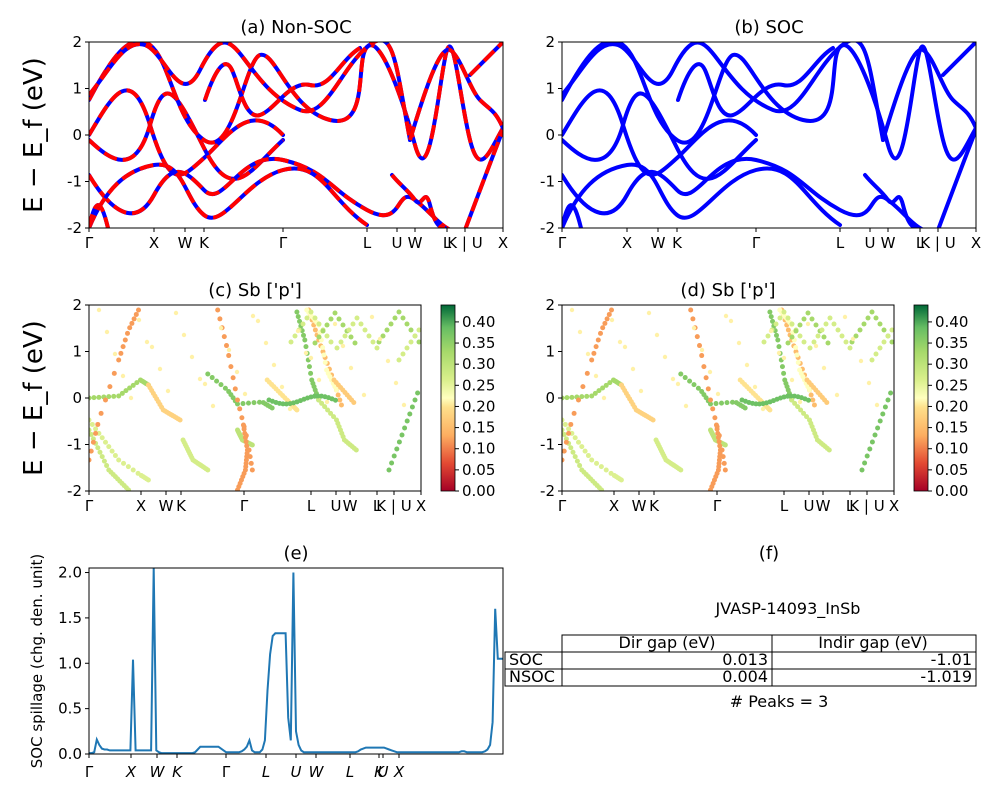 The image size is (1000, 800). What do you see at coordinates (296, 772) in the screenshot?
I see `x-tick-label: U` at bounding box center [296, 772].